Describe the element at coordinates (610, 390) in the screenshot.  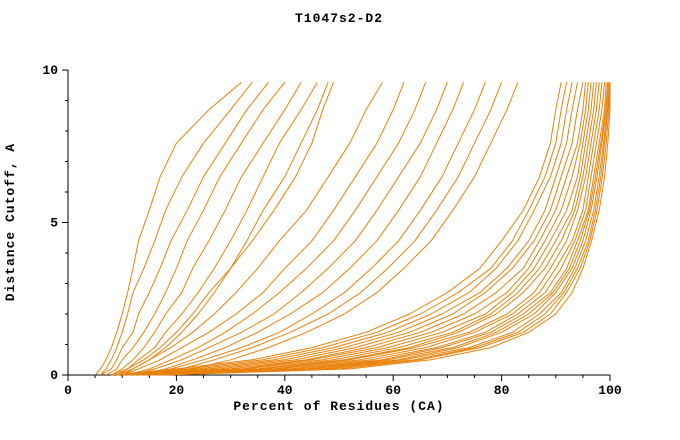
I see `x-tick-label: 100` at that location.